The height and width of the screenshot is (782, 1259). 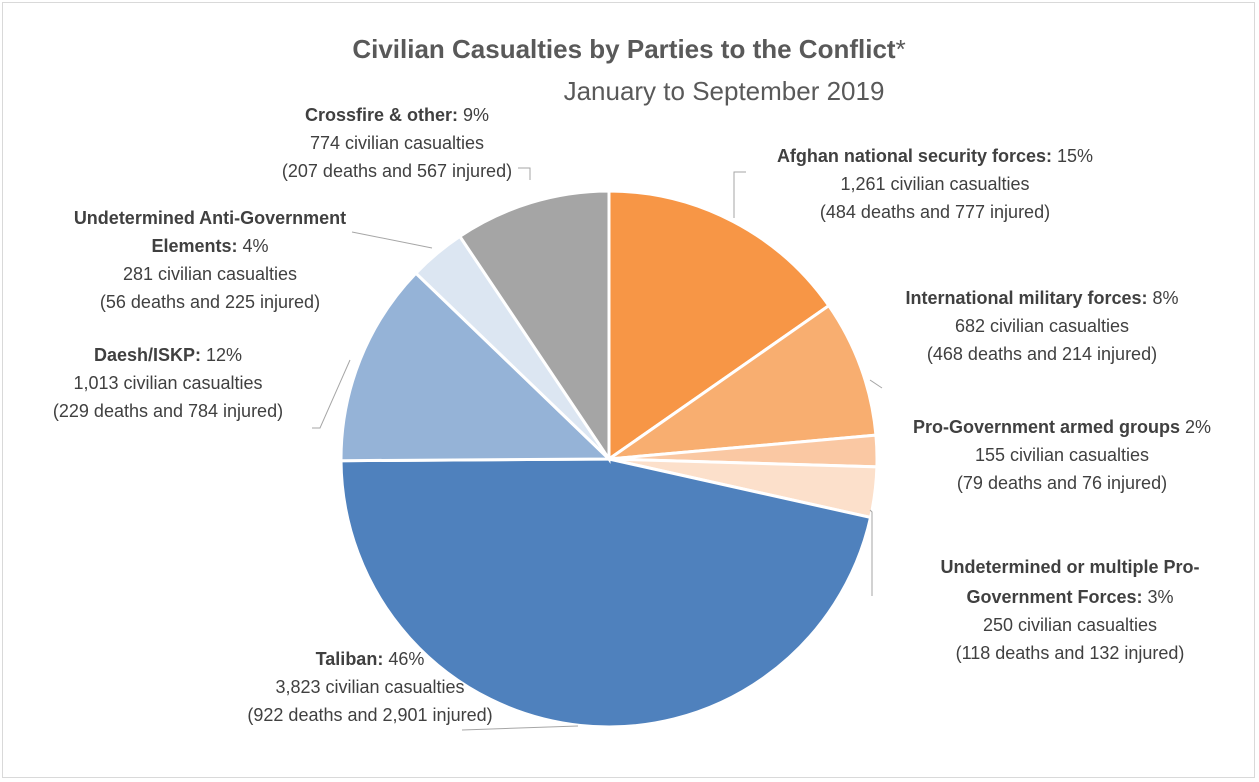 What do you see at coordinates (210, 302) in the screenshot?
I see `slice-detail: (56 deaths and 225 injured)` at bounding box center [210, 302].